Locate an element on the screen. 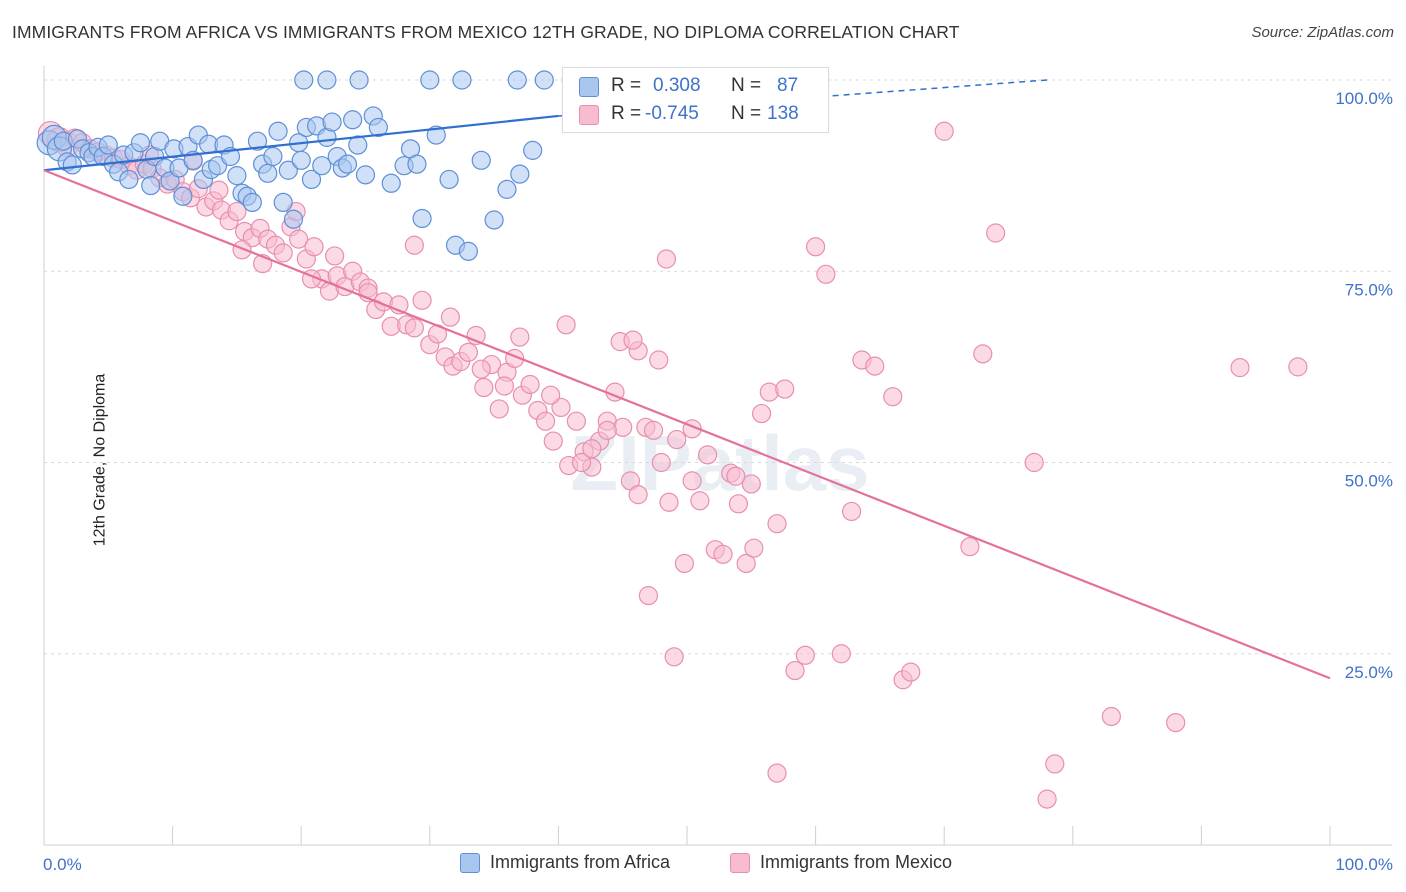 The width and height of the screenshot is (1406, 892). stats-row-africa: R = 0.308 N = 87 is located at coordinates (695, 87).